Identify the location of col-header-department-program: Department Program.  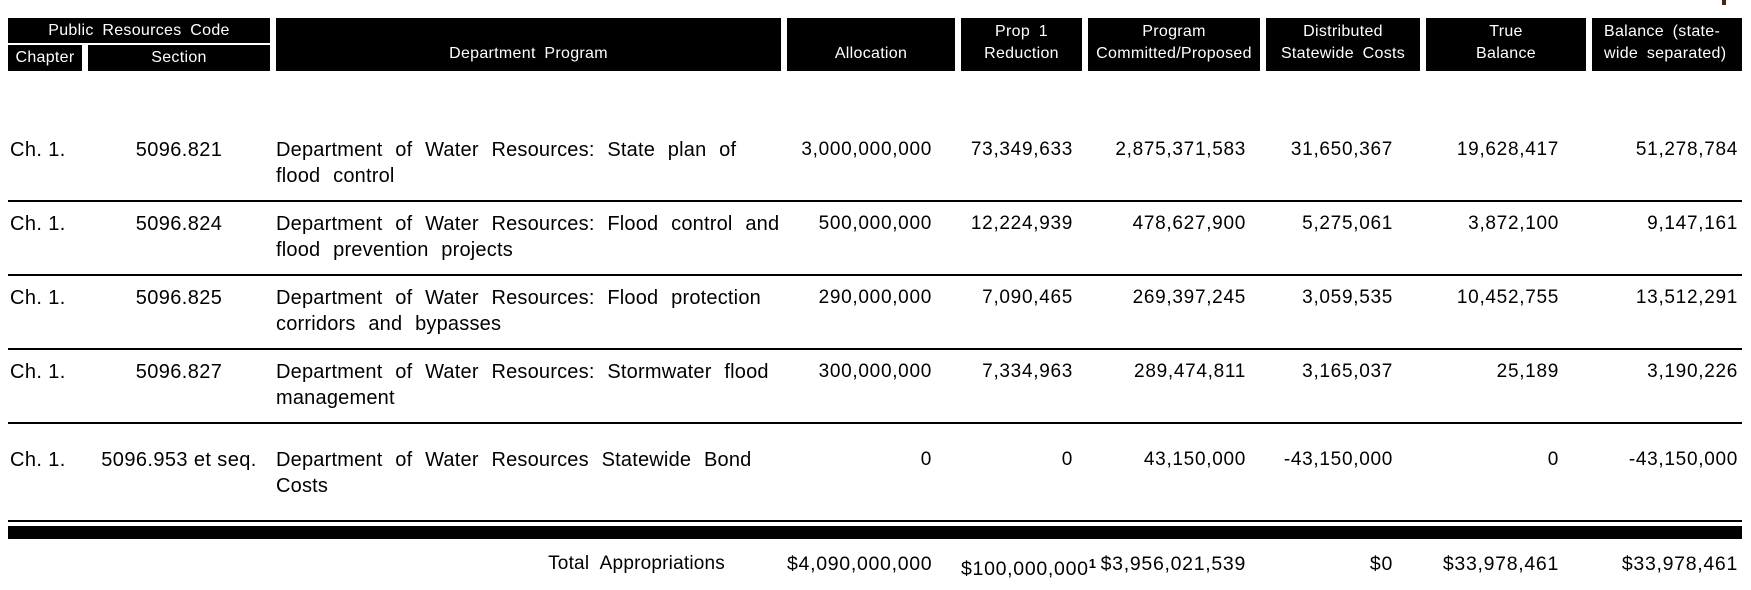
(528, 44).